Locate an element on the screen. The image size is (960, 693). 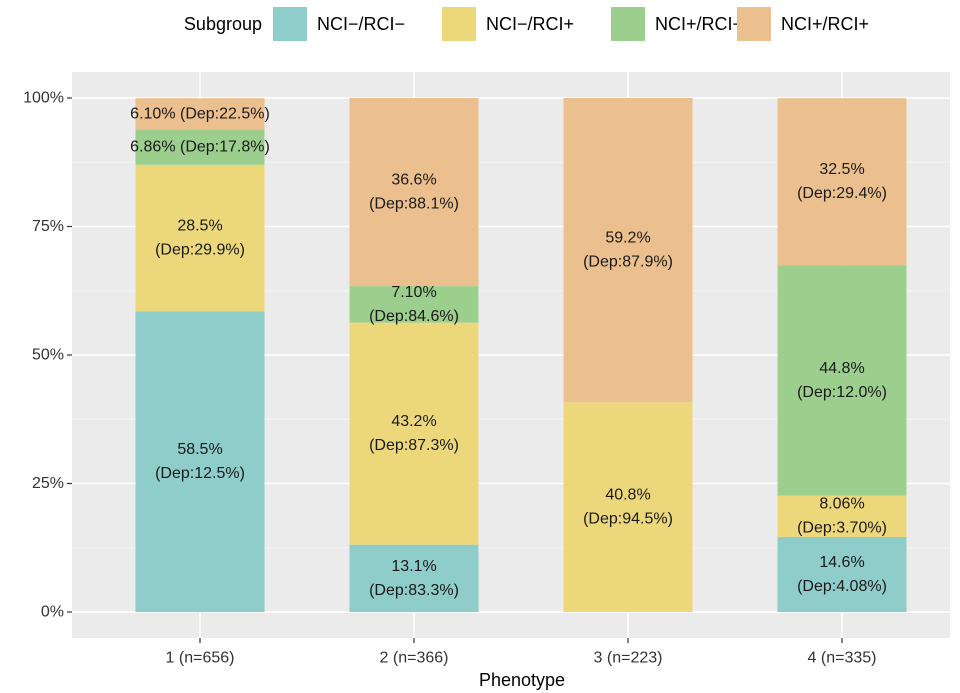
x-axis: 1 (n=656) 2 (n=366) 3 (n=223) 4 (n=335) is located at coordinates (521, 652).